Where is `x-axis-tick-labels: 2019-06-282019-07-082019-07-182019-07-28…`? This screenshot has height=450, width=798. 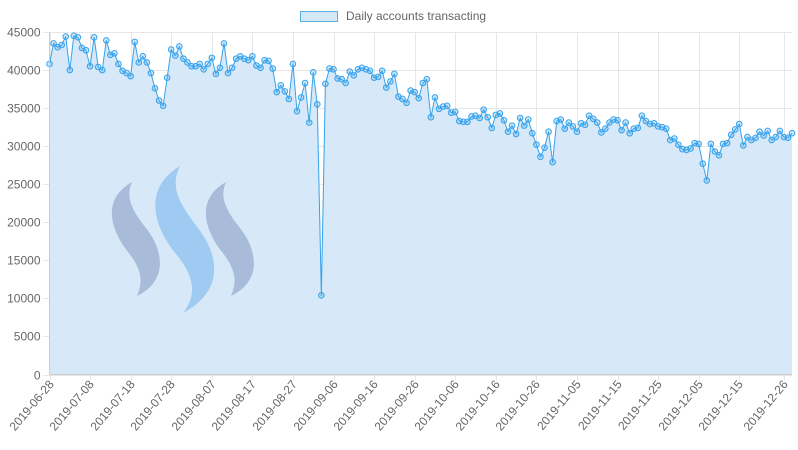 x-axis-tick-labels: 2019-06-282019-07-082019-07-182019-07-28… is located at coordinates (399, 405).